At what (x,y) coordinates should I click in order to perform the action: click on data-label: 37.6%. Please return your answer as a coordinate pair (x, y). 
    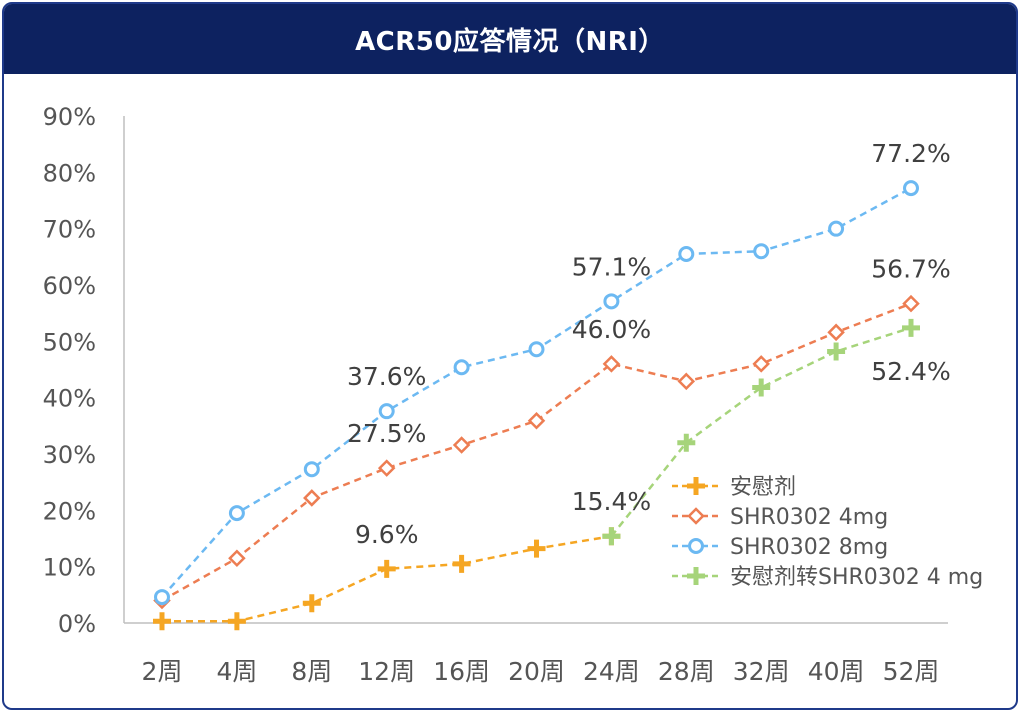
    Looking at the image, I should click on (386, 376).